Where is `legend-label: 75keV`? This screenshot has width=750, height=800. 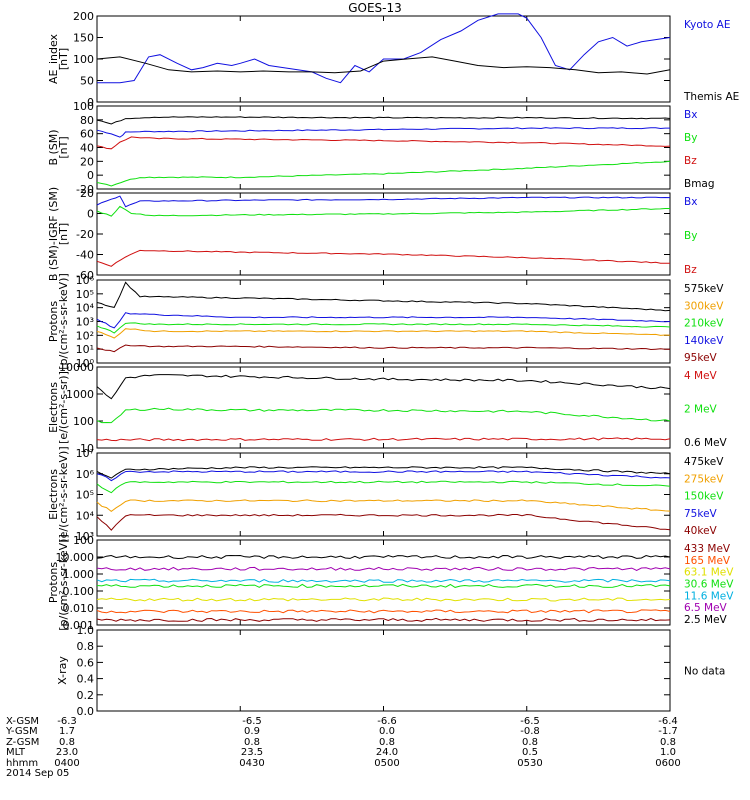 legend-label: 75keV is located at coordinates (701, 514).